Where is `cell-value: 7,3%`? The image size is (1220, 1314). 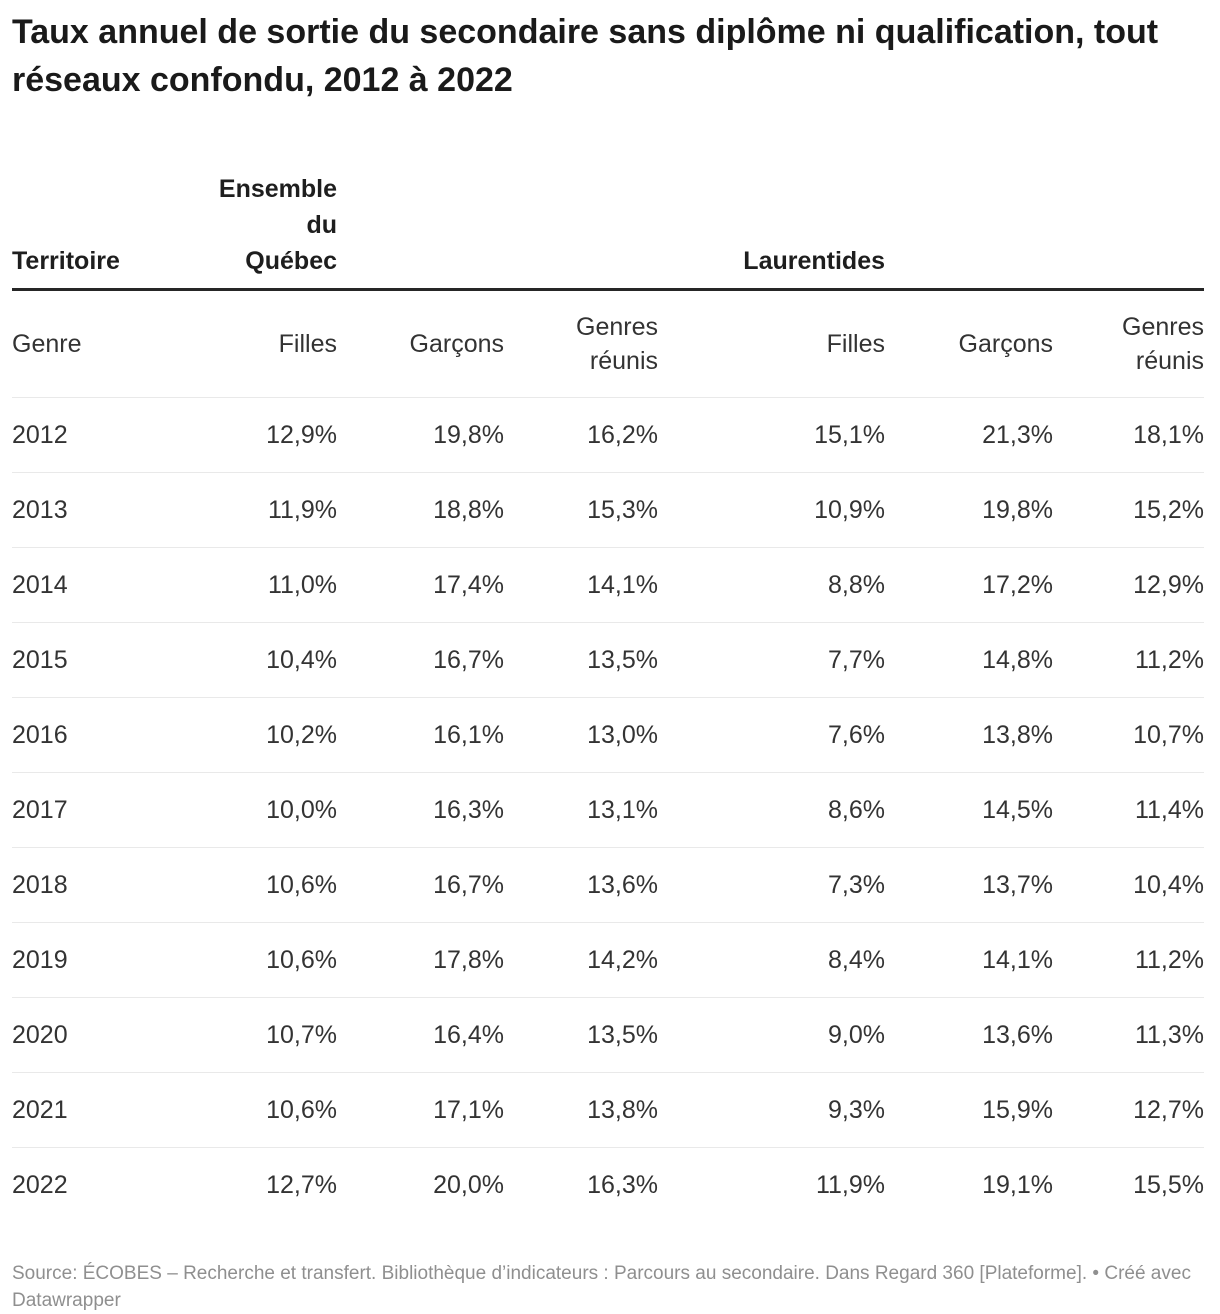 cell-value: 7,3% is located at coordinates (771, 885).